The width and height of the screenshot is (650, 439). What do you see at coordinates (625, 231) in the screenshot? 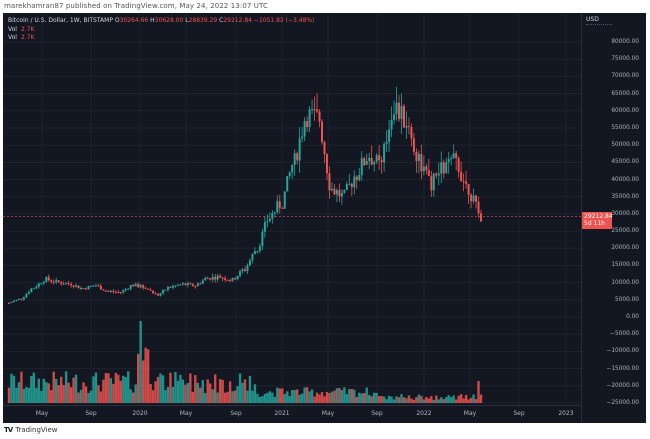
I see `price-tick: 25000.00` at bounding box center [625, 231].